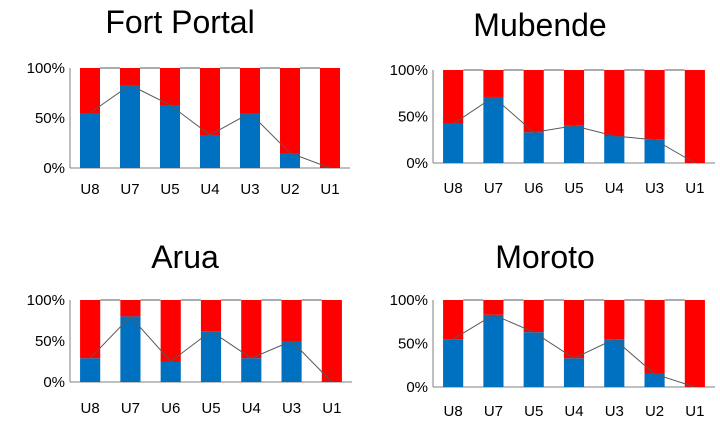 The height and width of the screenshot is (437, 720). Describe the element at coordinates (179, 22) in the screenshot. I see `chart-title: Fort Portal` at that location.